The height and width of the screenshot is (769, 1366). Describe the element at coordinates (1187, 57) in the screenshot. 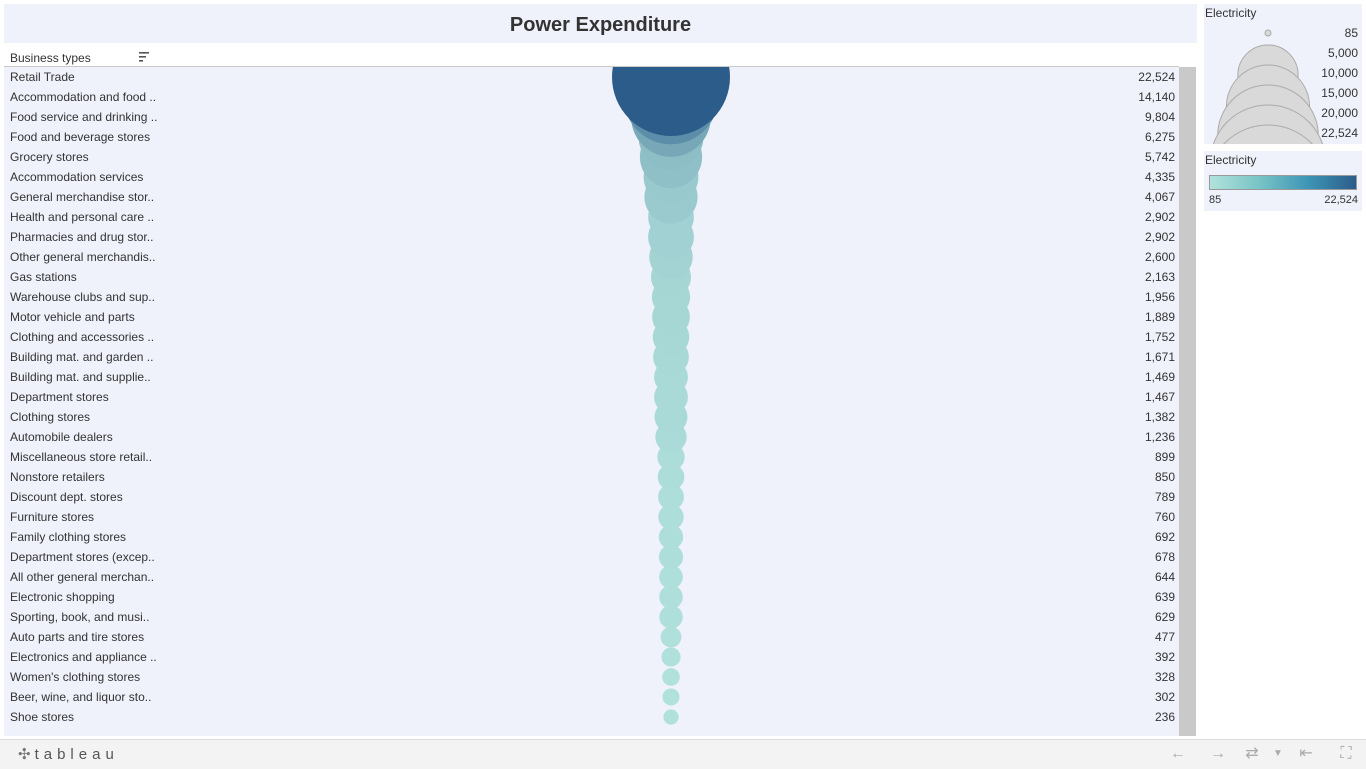

I see `scrollbar-top` at that location.